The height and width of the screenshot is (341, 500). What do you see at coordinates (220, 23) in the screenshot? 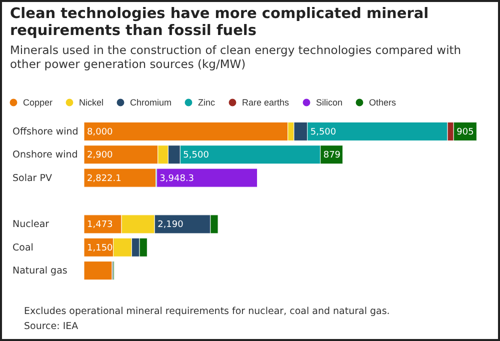
I see `chart-title: Clean technologies have more complicated mineral requirements than fossil fuels` at bounding box center [220, 23].